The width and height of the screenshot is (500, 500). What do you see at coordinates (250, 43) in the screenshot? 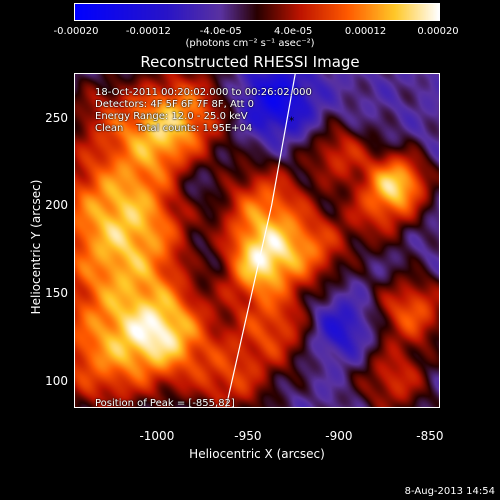
I see `colorbar-units: (photons cm⁻² s⁻¹ asec⁻²)` at bounding box center [250, 43].